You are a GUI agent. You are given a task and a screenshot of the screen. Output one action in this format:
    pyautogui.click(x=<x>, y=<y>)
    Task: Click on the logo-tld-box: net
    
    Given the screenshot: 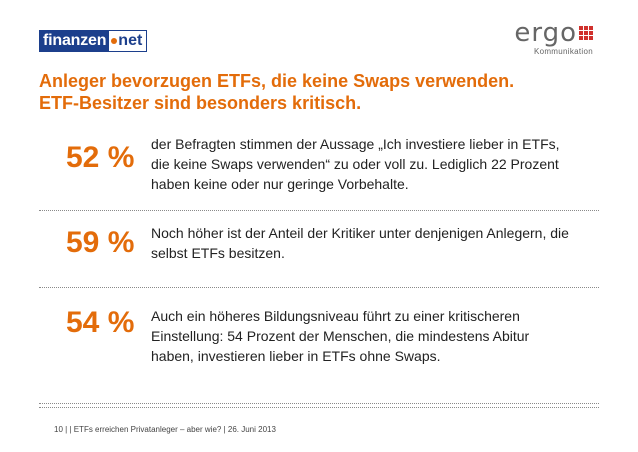 What is the action you would take?
    pyautogui.click(x=128, y=41)
    